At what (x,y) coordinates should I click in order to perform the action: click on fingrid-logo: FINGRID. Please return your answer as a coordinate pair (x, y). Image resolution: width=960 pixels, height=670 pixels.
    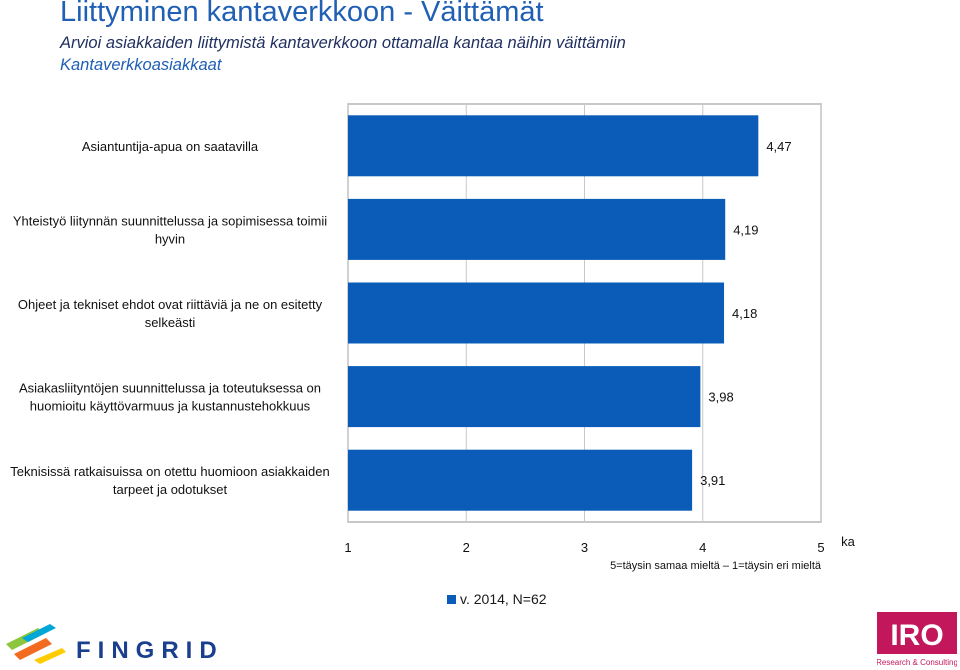
    Looking at the image, I should click on (115, 644).